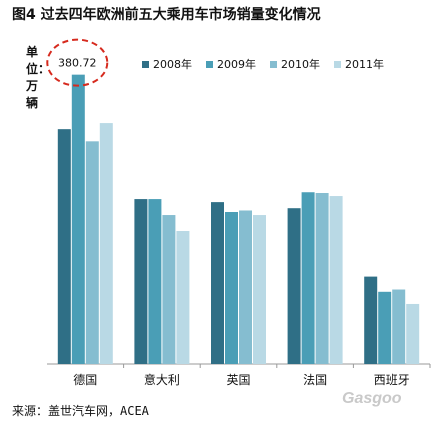 Image resolution: width=438 pixels, height=433 pixels. I want to click on x-tick-label: 西班牙, so click(392, 380).